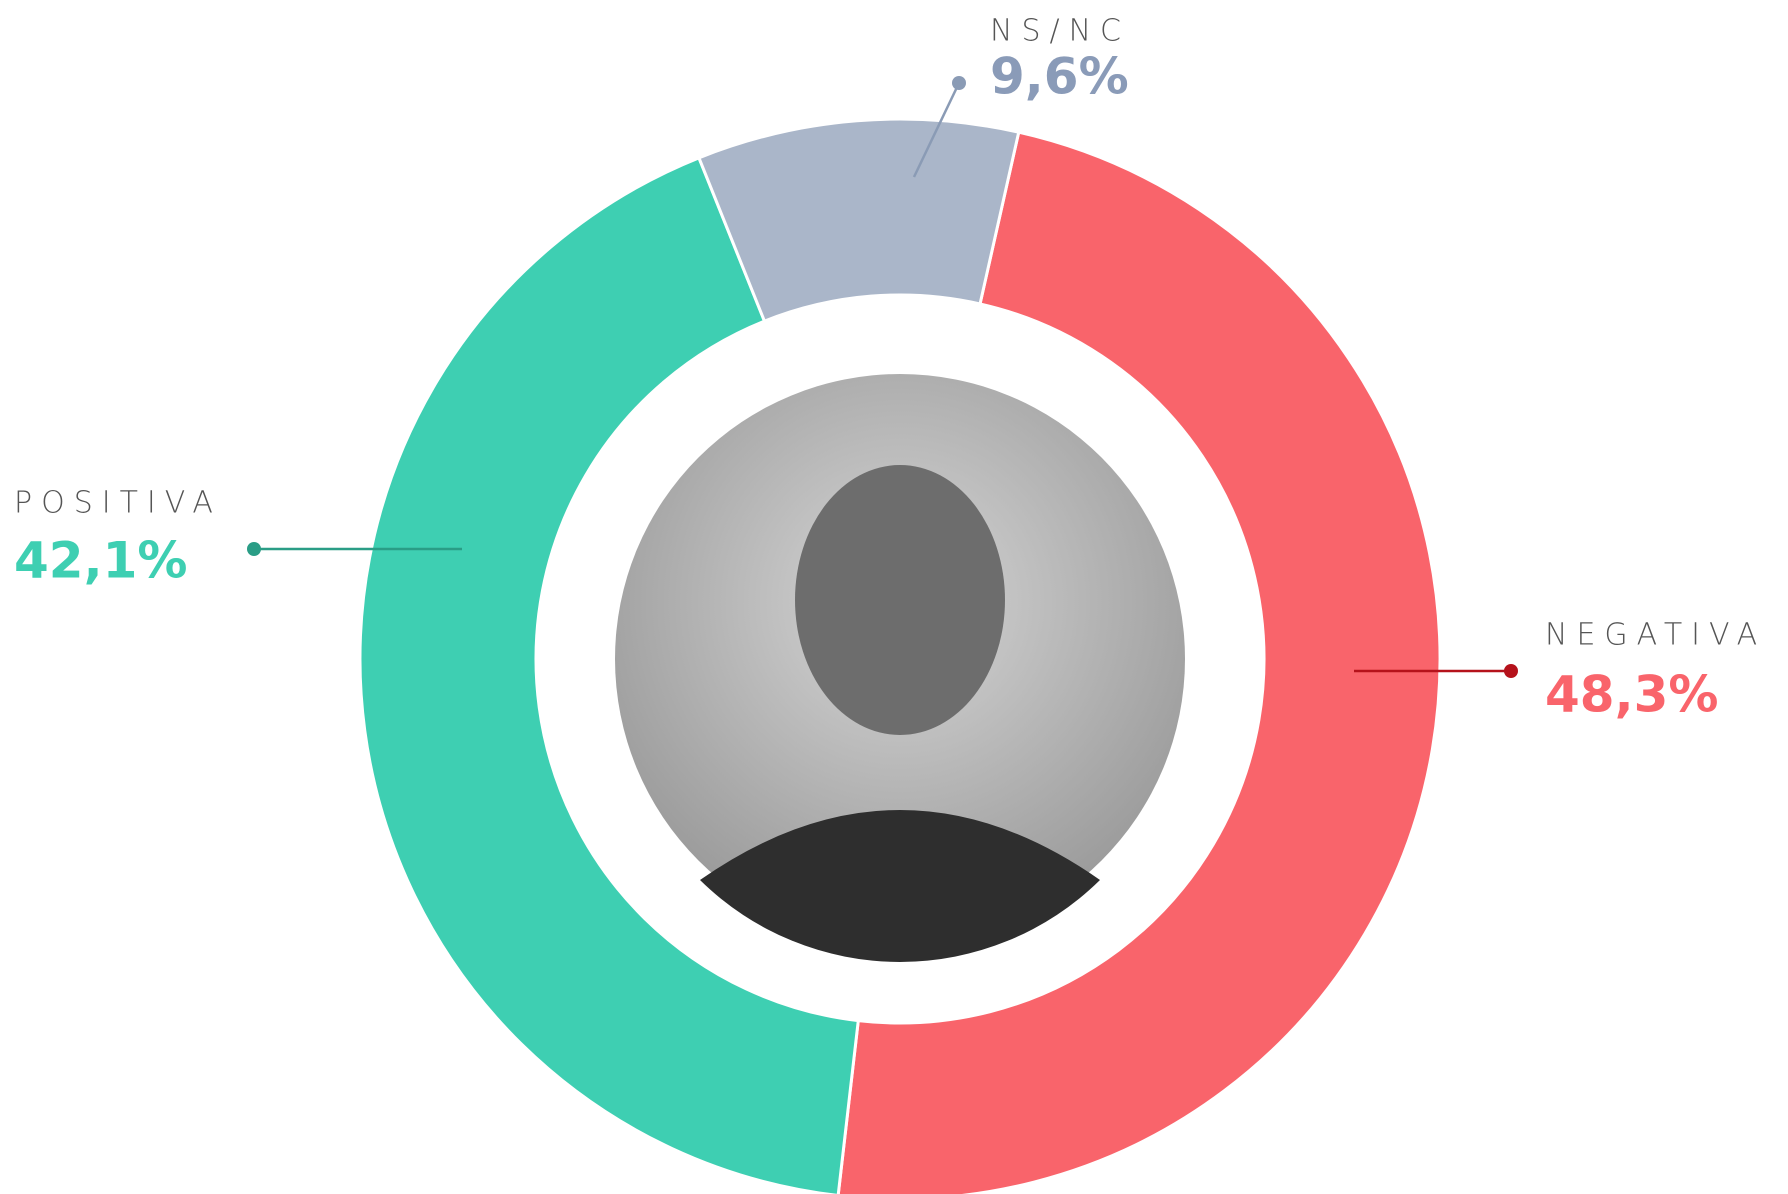 The width and height of the screenshot is (1788, 1194). Describe the element at coordinates (900, 600) in the screenshot. I see `portrait-face` at that location.